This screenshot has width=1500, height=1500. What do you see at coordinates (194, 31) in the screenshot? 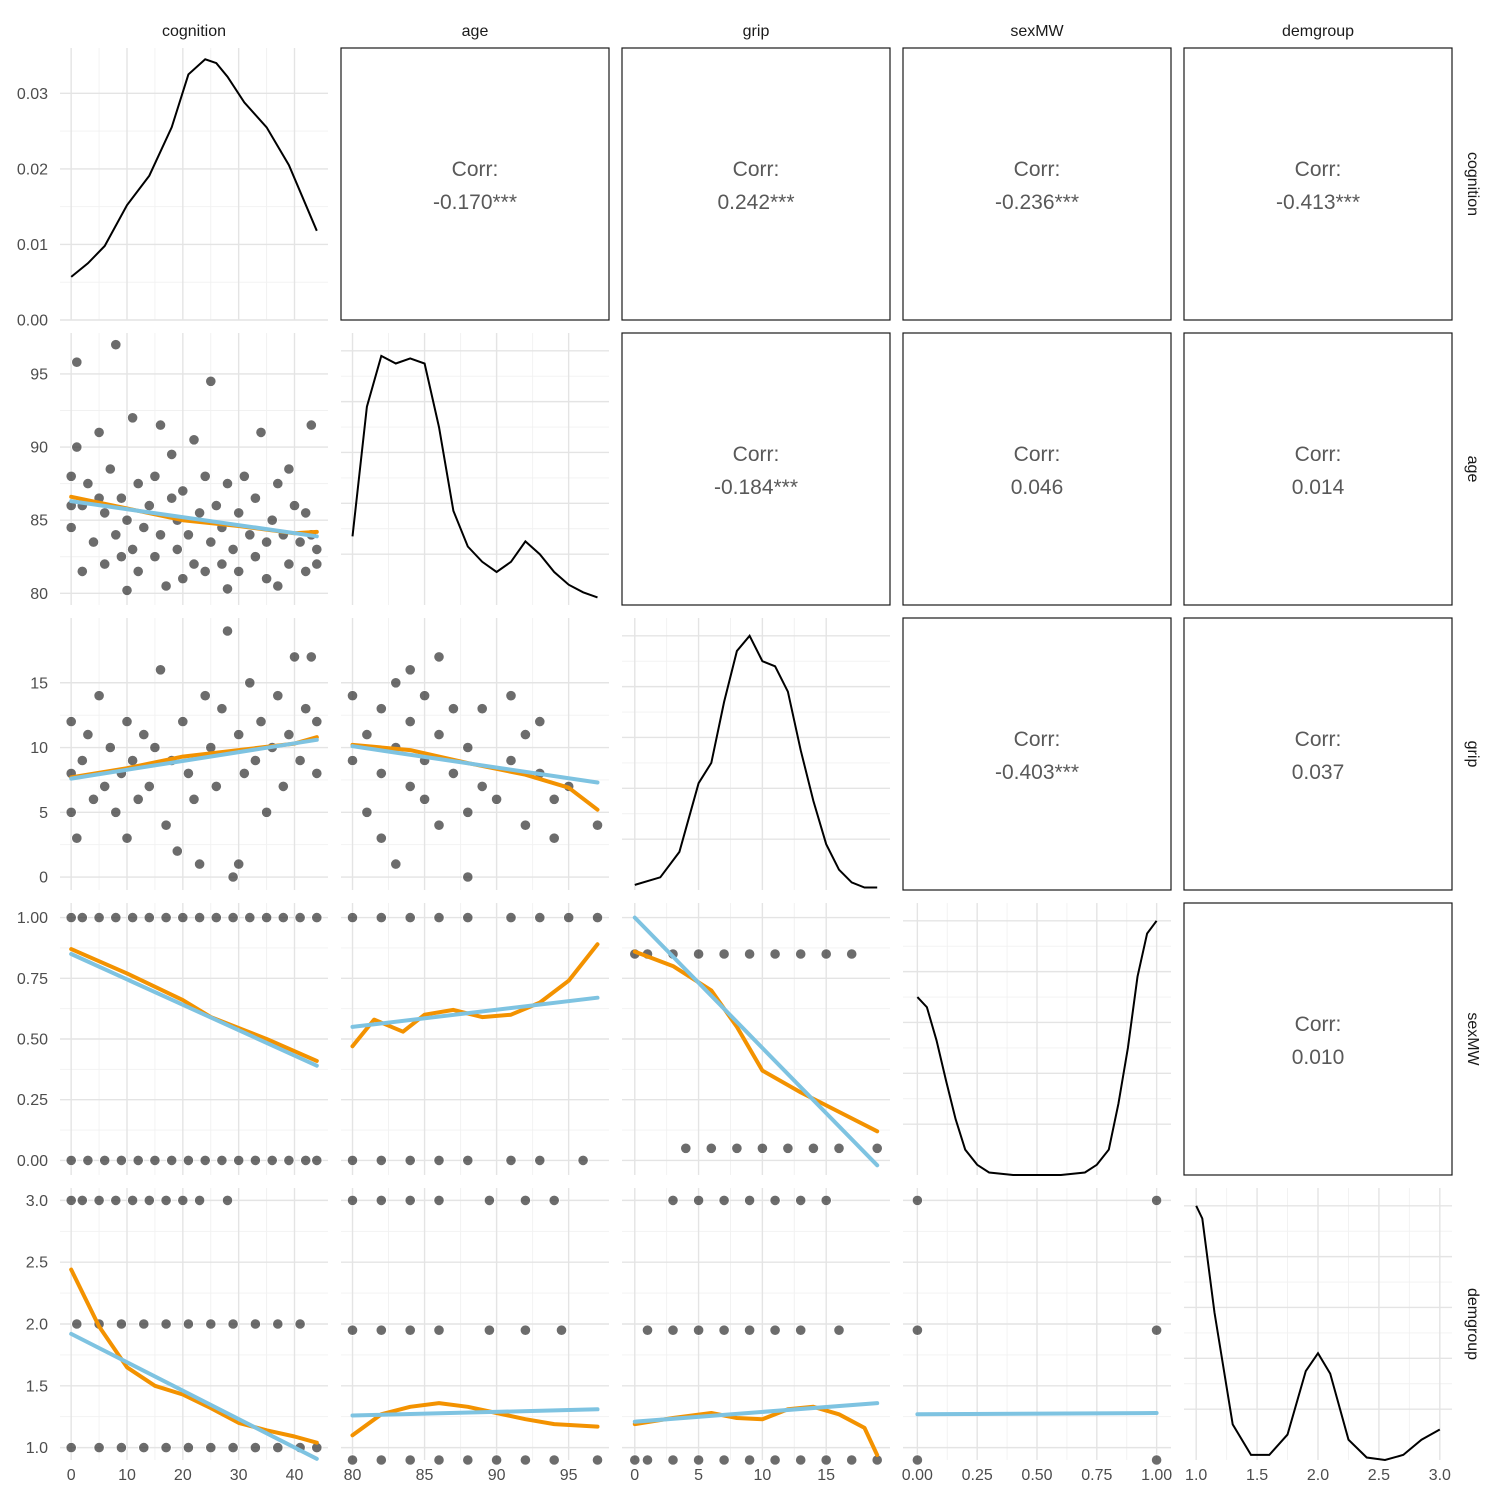
I see `column-strip-cognition: cognition` at bounding box center [194, 31].